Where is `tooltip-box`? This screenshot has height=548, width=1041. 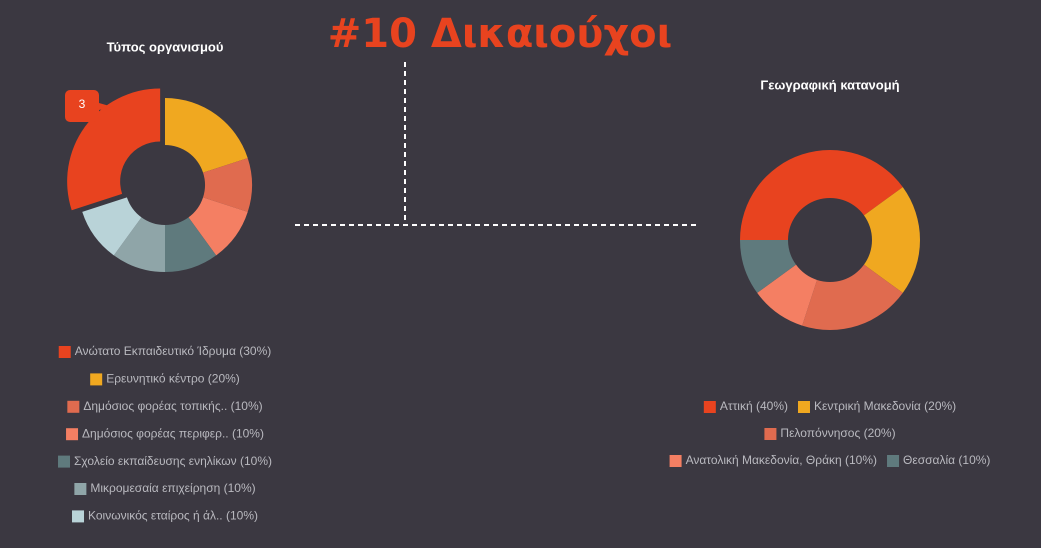 tooltip-box is located at coordinates (89, 106).